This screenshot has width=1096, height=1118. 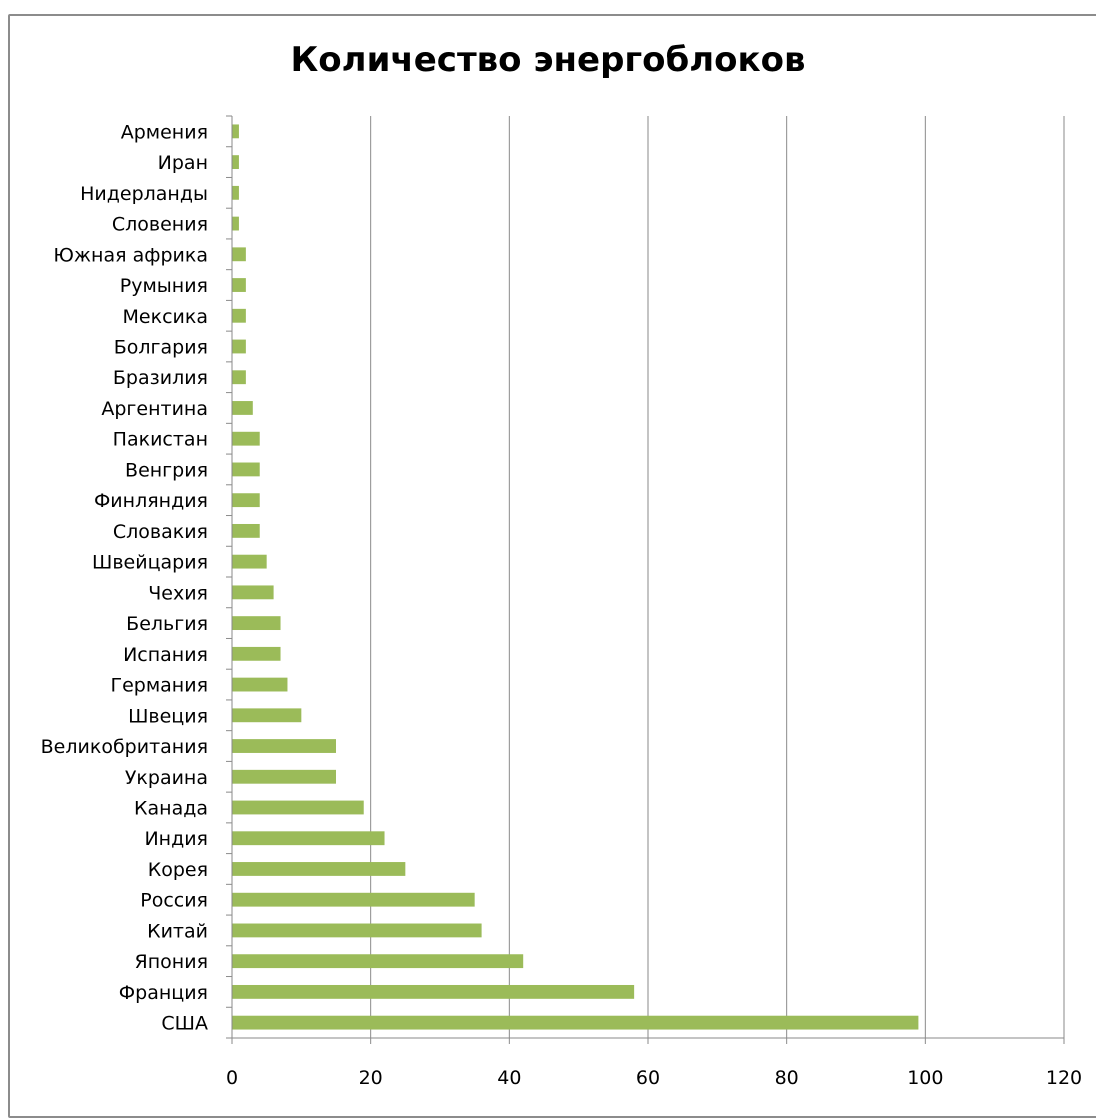 I want to click on category-label: Канада, so click(x=171, y=809).